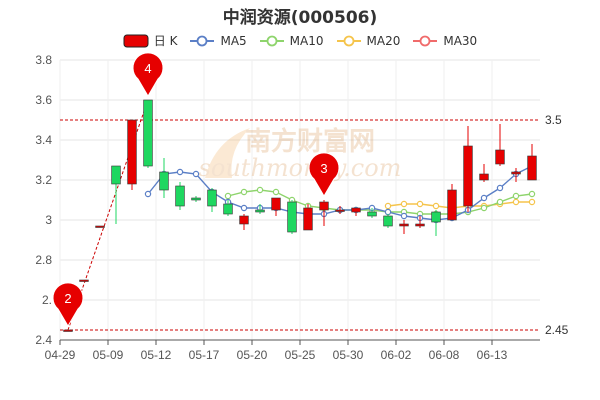 This screenshot has height=400, width=600. I want to click on x-tick-label: 06-08, so click(444, 355).